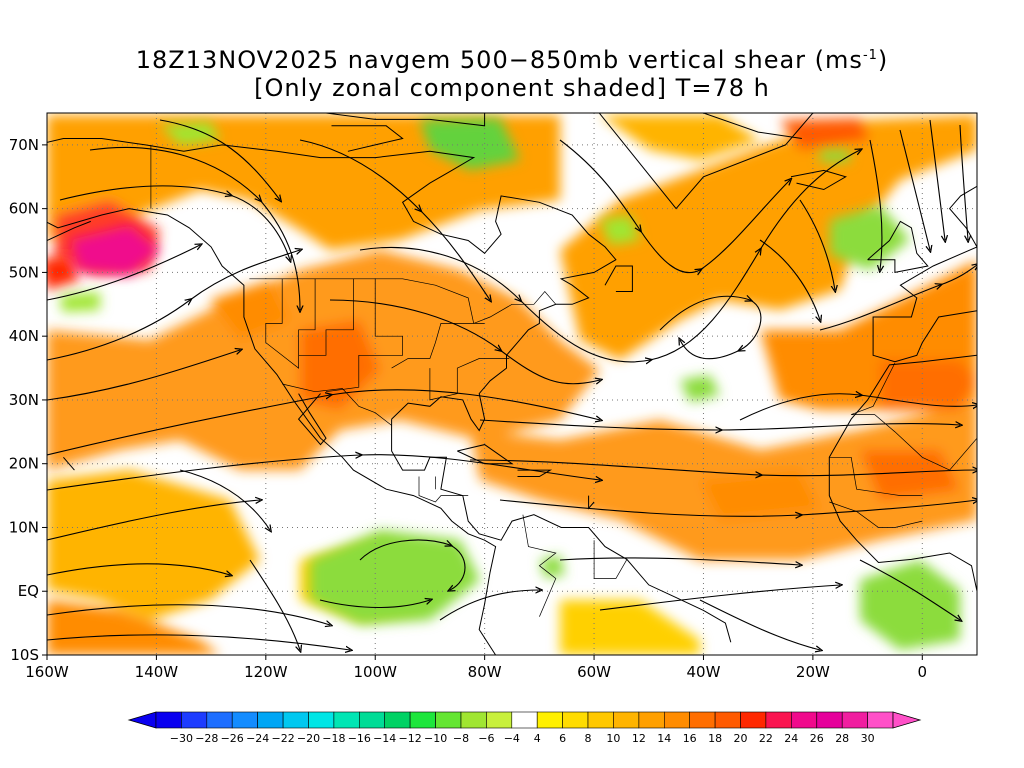 This screenshot has width=1024, height=768. What do you see at coordinates (613, 738) in the screenshot?
I see `colorbar-label: 10` at bounding box center [613, 738].